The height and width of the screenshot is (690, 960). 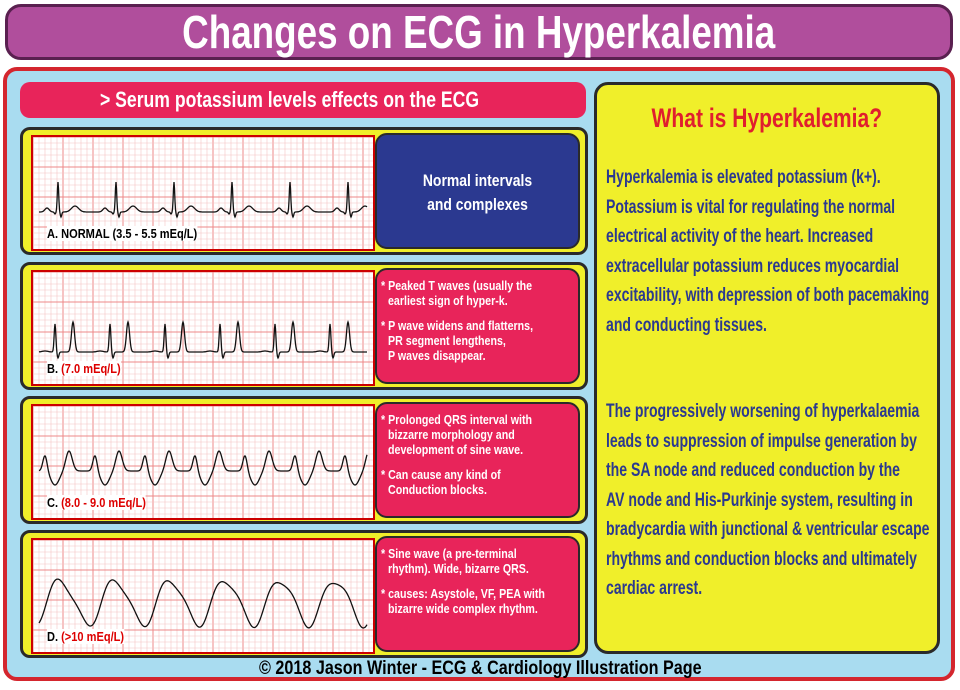 I want to click on bullet-line: Normal intervals, so click(x=477, y=180).